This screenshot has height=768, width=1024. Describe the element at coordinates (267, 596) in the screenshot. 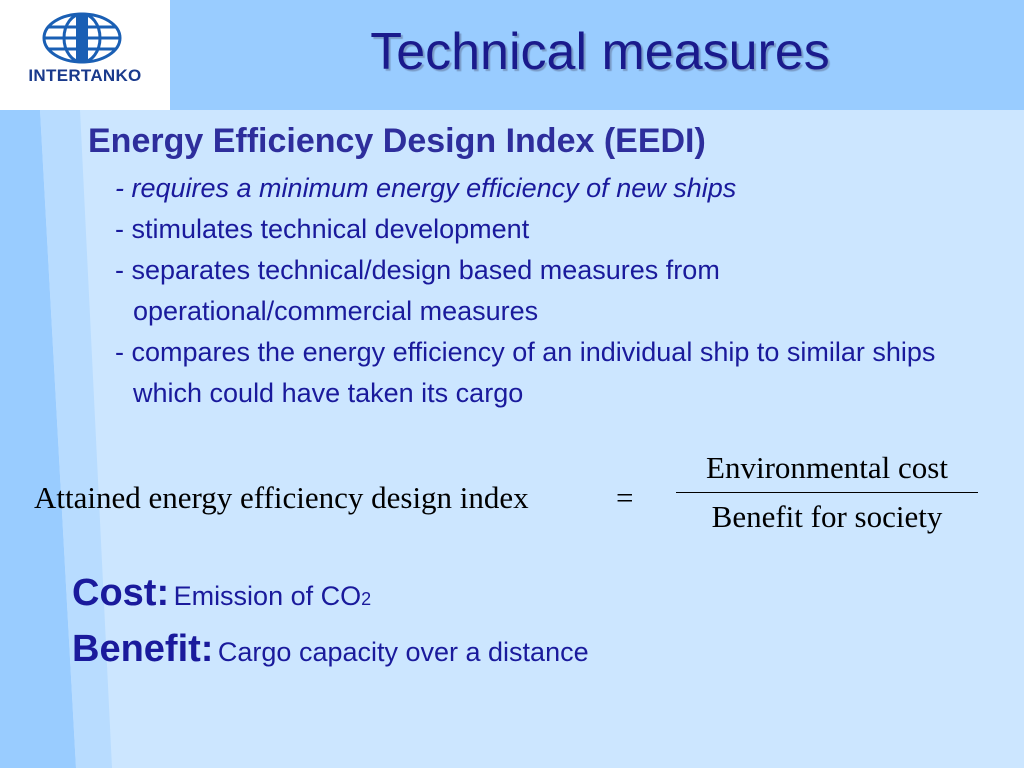

I see `definition-text: Emission of CO` at that location.